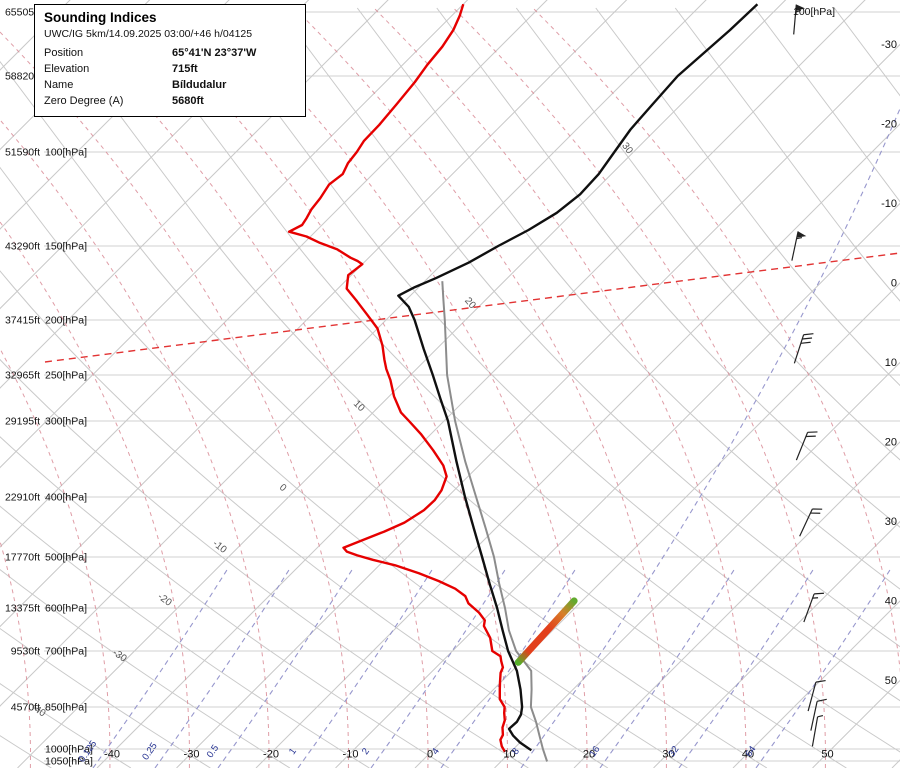 The image size is (900, 768). Describe the element at coordinates (891, 681) in the screenshot. I see `temp-label-right: 50` at that location.